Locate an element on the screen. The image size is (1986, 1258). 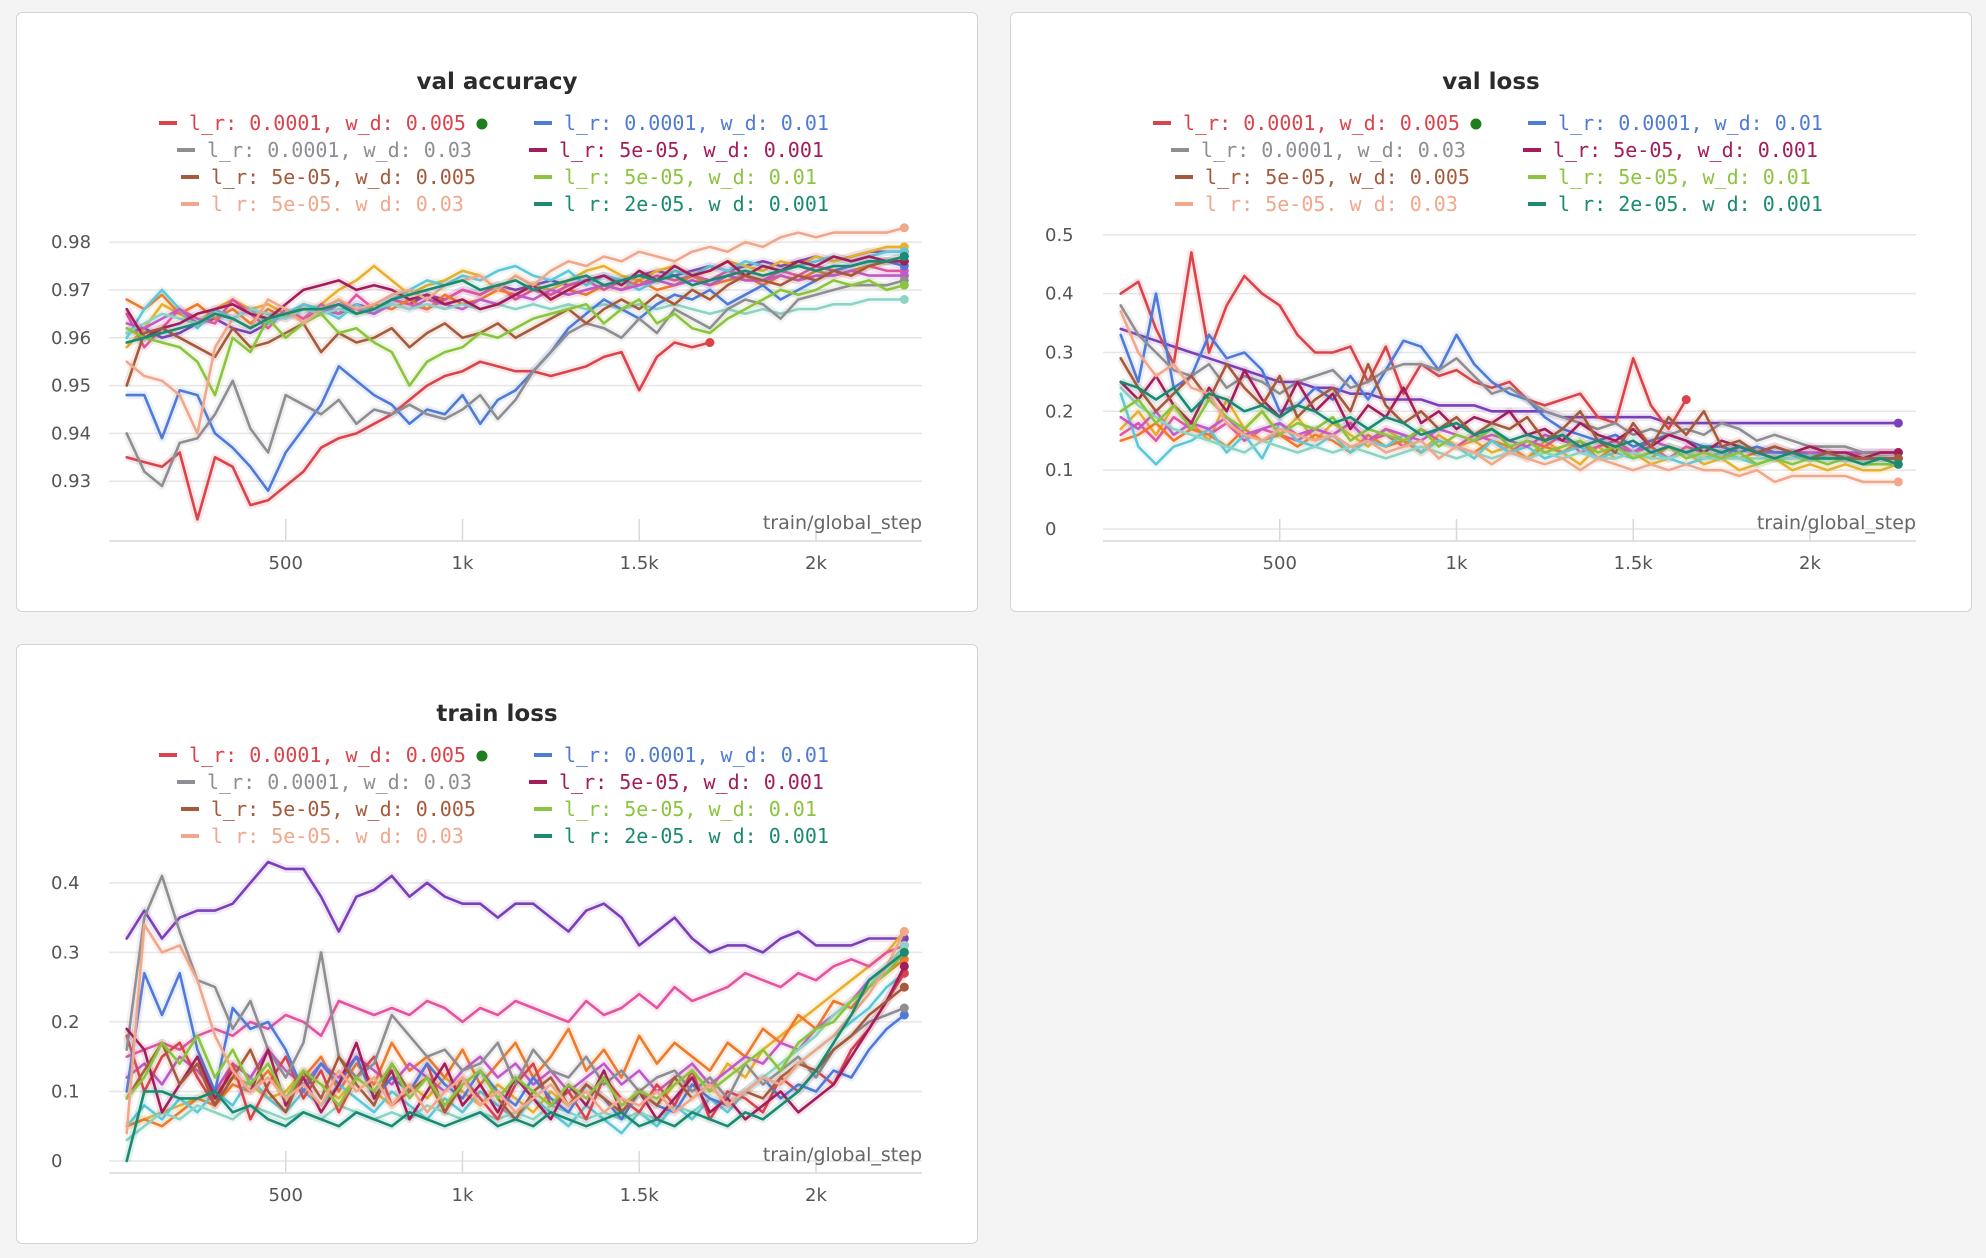
legend-active-dot is located at coordinates (482, 756).